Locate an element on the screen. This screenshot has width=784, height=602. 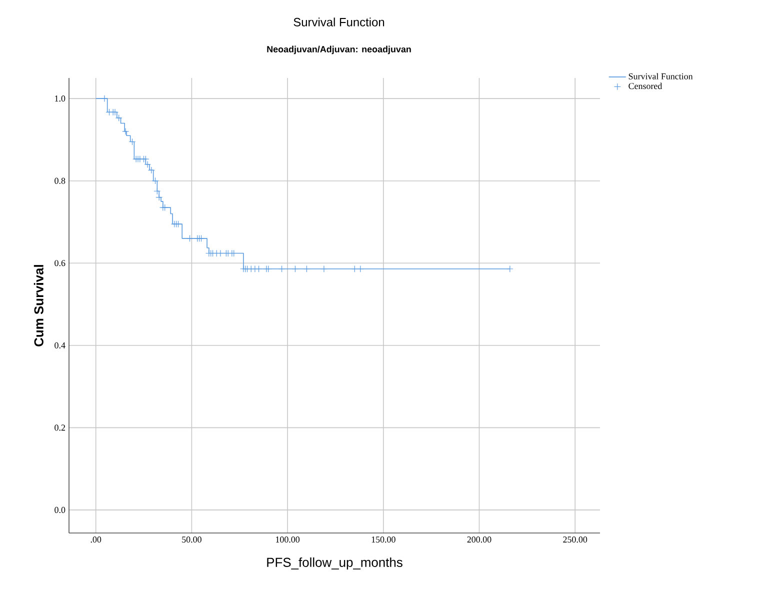
legend-label: Survival Function is located at coordinates (660, 76).